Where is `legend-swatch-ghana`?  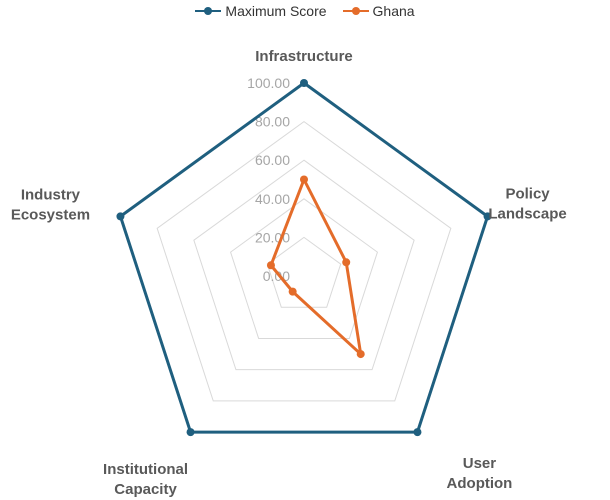
legend-swatch-ghana is located at coordinates (355, 11).